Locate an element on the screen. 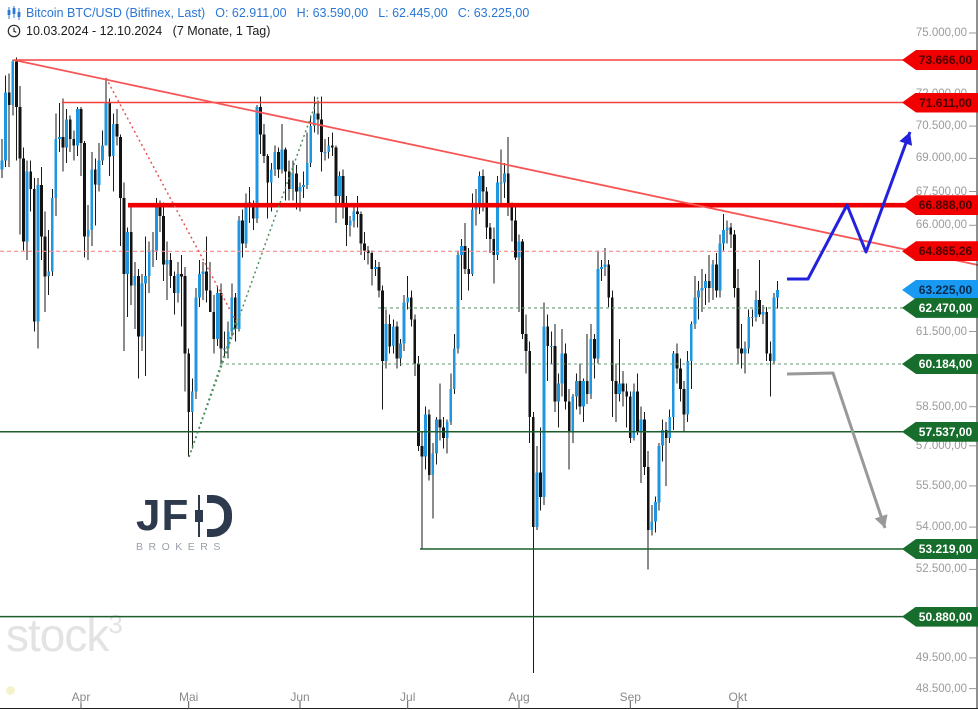  x-axis-month-label: Aug is located at coordinates (519, 697).